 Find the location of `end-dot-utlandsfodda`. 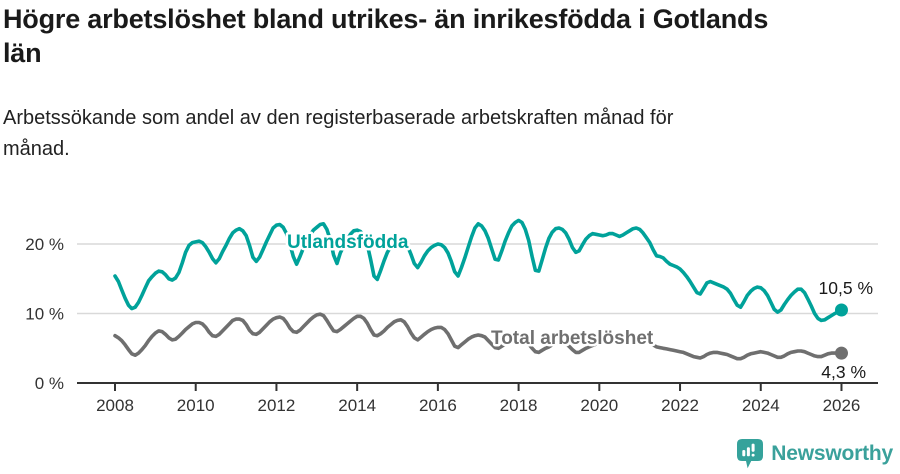

end-dot-utlandsfodda is located at coordinates (841, 310).